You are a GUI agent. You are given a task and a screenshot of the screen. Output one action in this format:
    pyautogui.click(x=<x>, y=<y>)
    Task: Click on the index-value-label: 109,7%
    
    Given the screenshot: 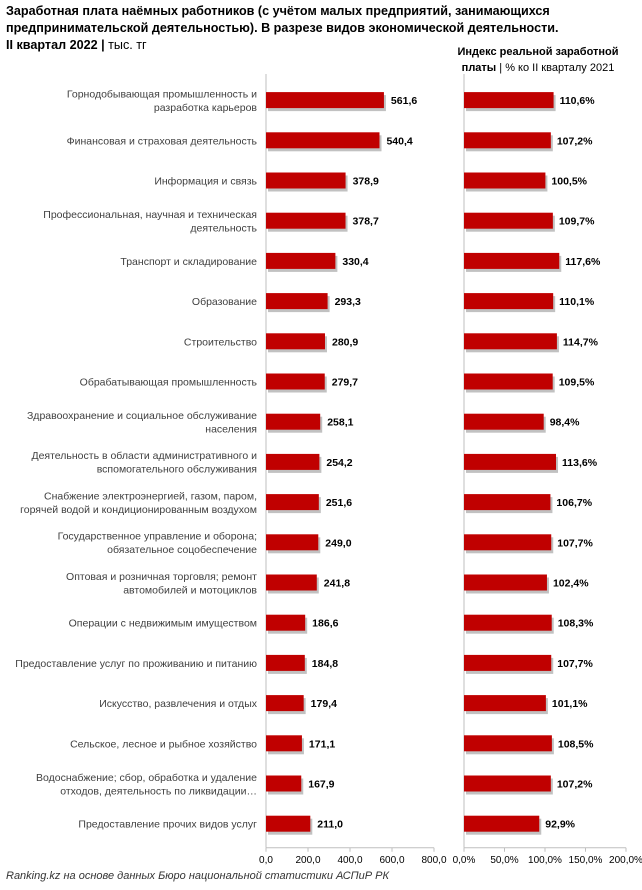 What is the action you would take?
    pyautogui.click(x=577, y=222)
    